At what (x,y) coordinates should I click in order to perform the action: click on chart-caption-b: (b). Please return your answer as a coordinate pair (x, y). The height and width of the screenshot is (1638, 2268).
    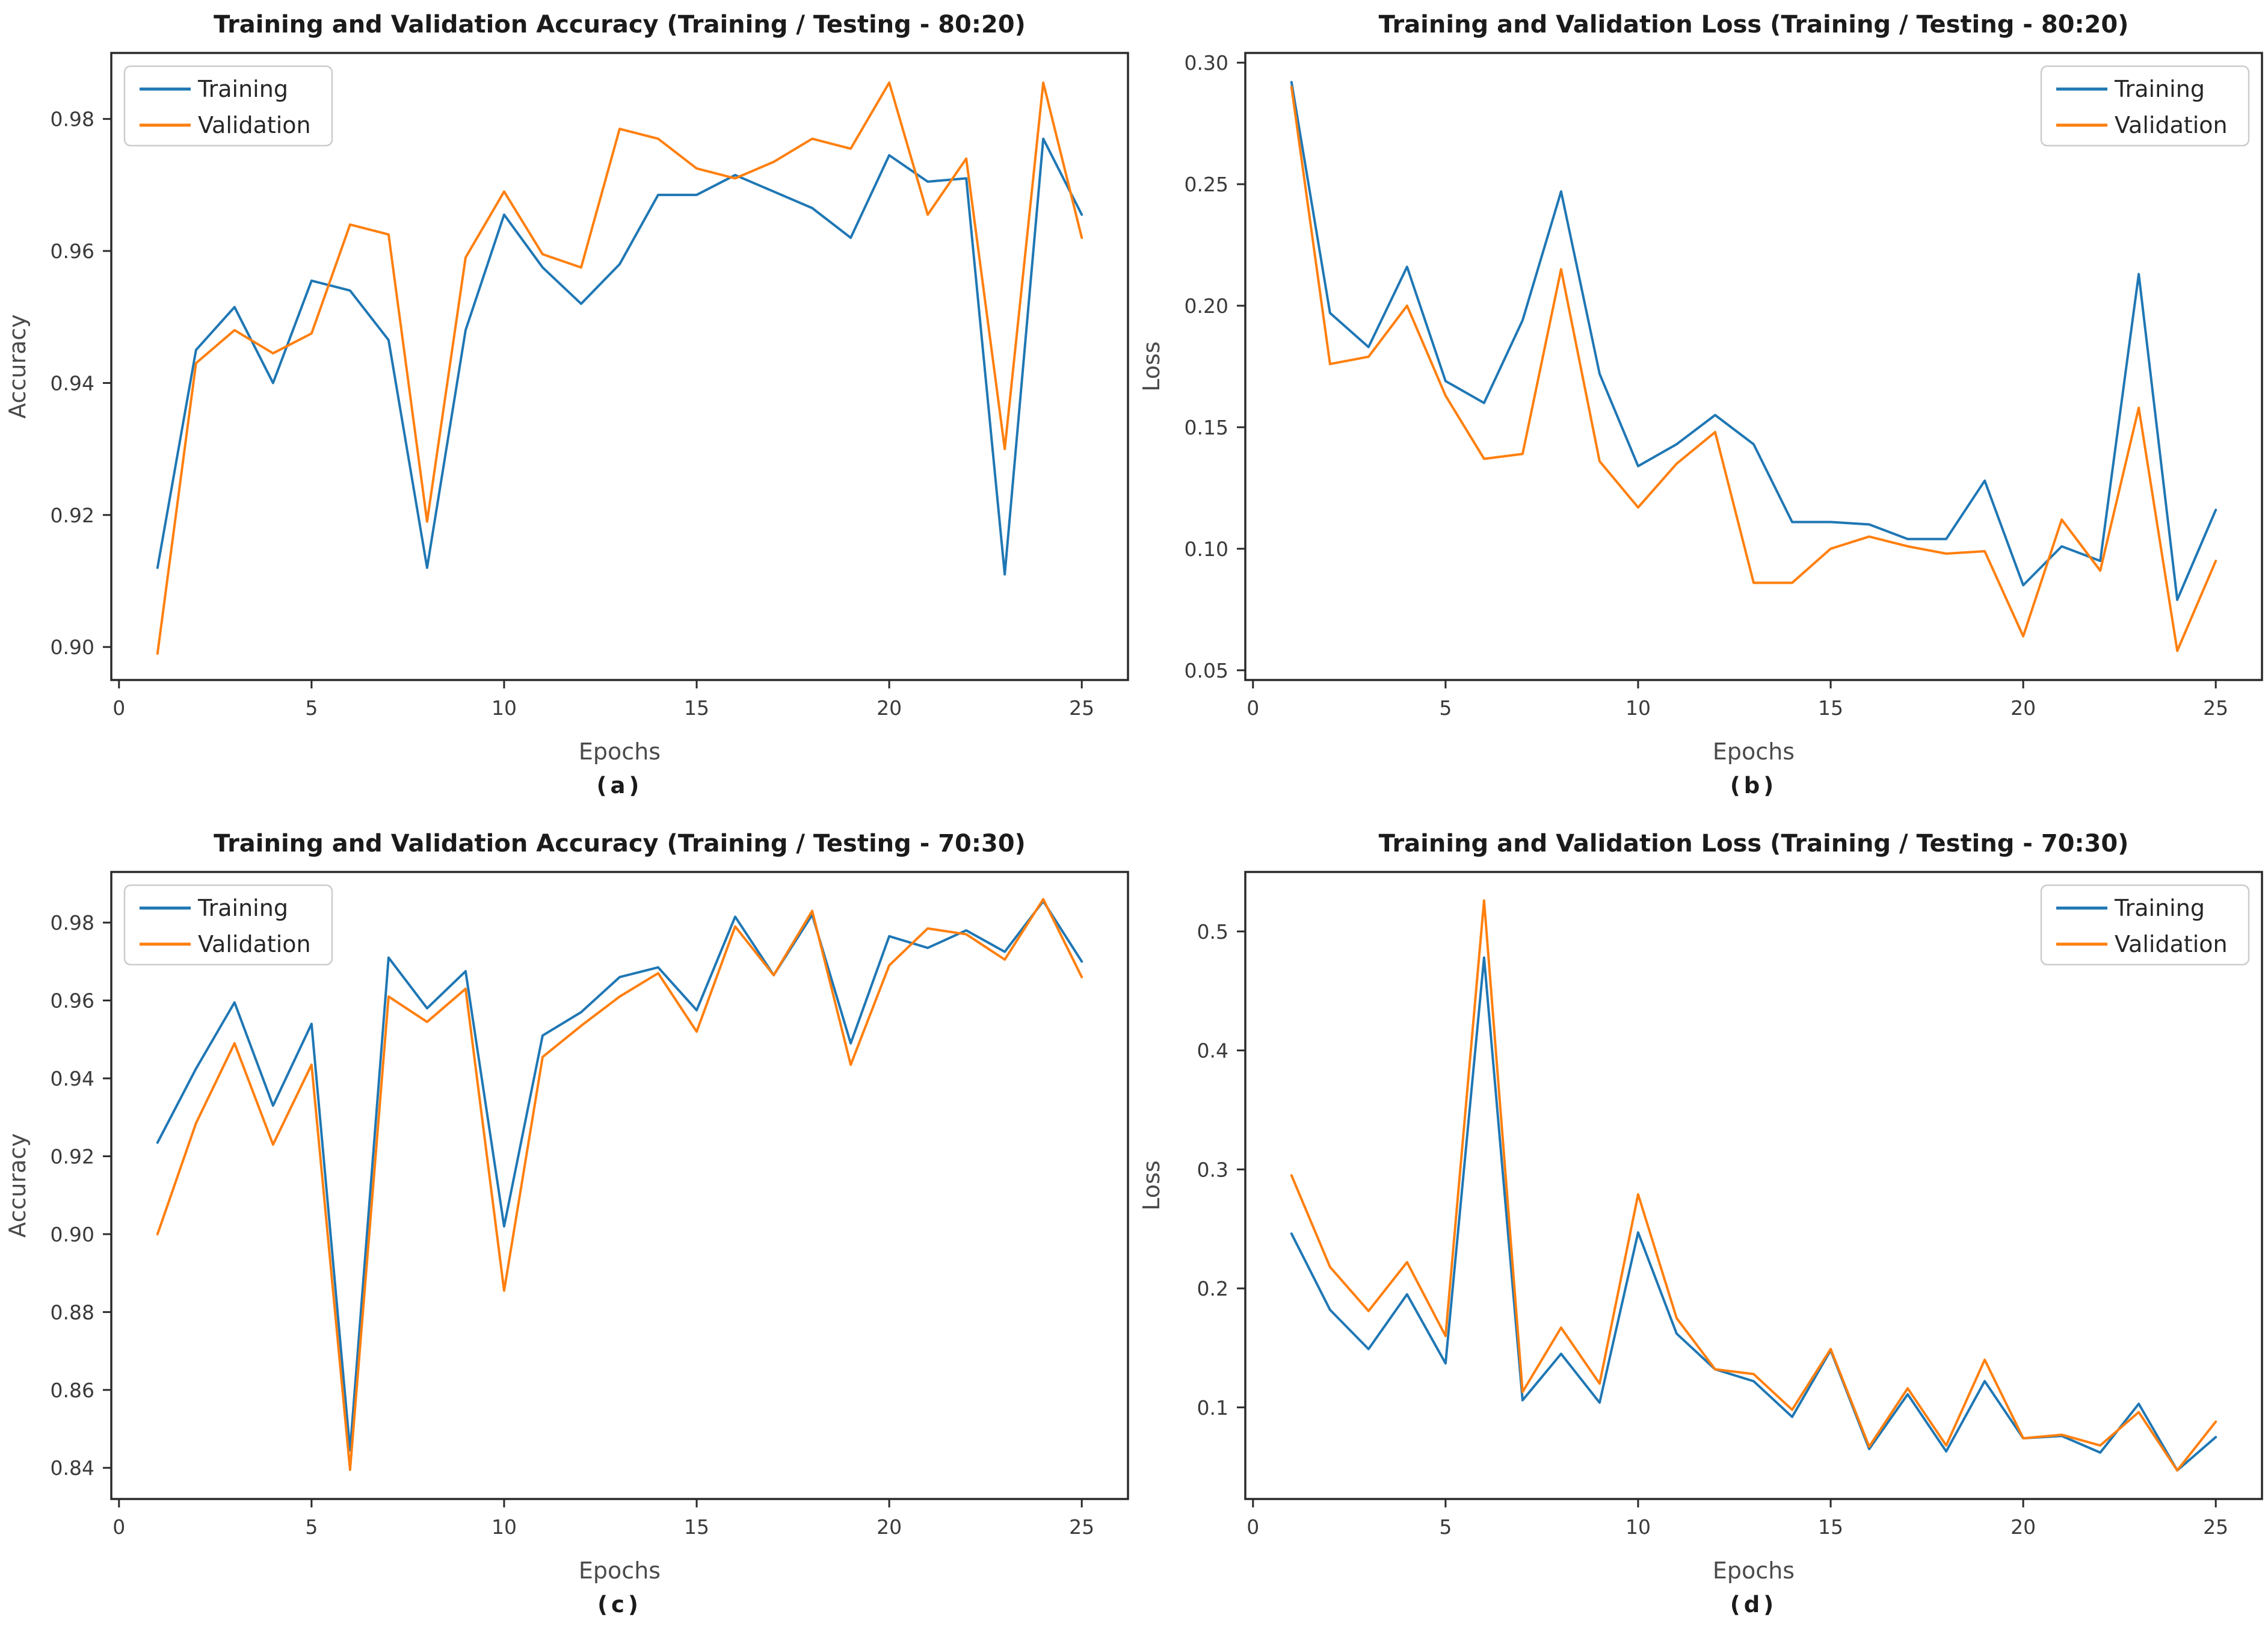
    Looking at the image, I should click on (1754, 786).